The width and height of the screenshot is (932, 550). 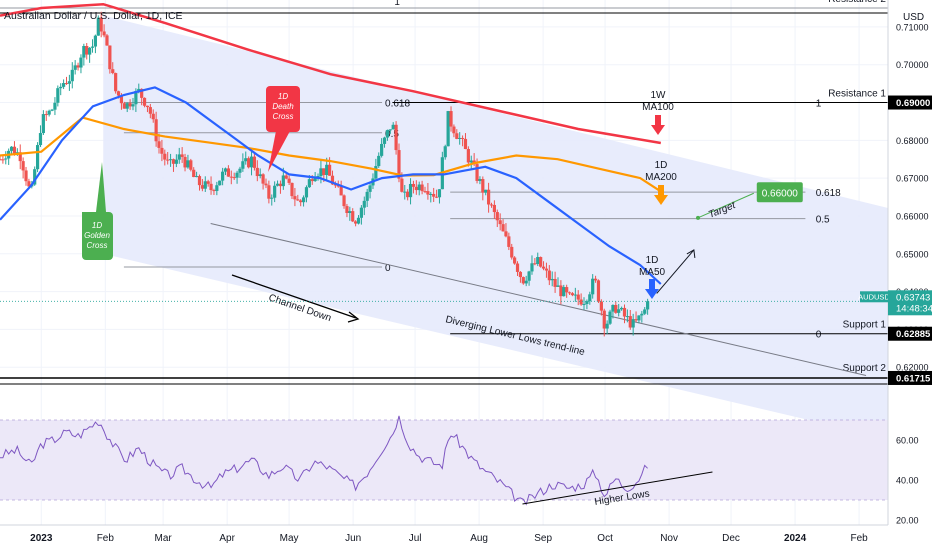 I want to click on current-price-box, so click(x=910, y=303).